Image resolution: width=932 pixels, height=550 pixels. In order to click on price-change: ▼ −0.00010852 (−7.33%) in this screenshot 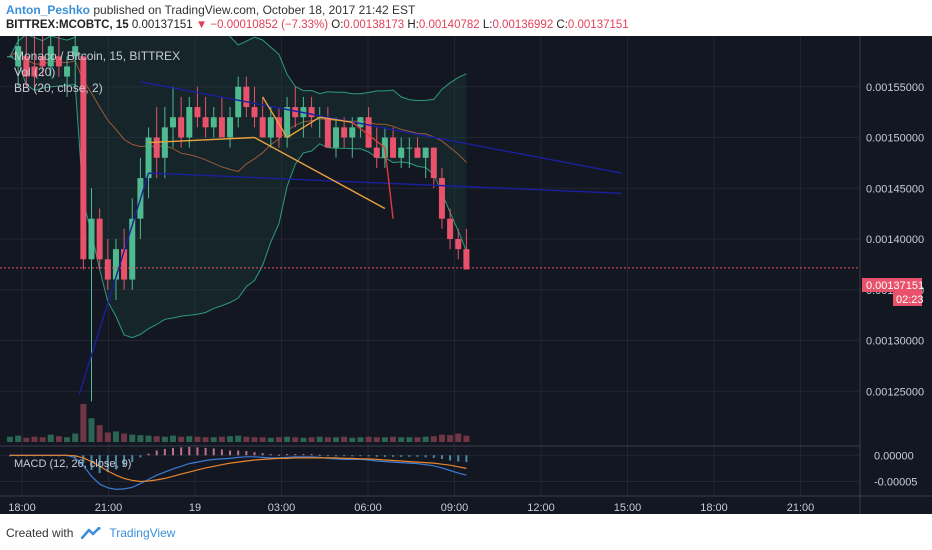, I will do `click(262, 25)`.